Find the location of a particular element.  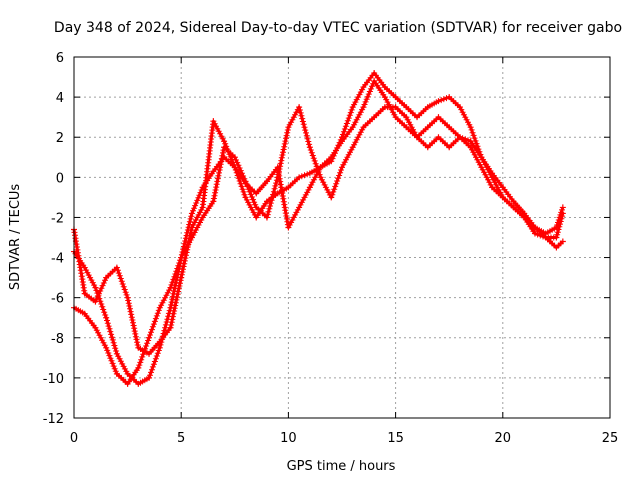

x-tick-label: 5 is located at coordinates (181, 438).